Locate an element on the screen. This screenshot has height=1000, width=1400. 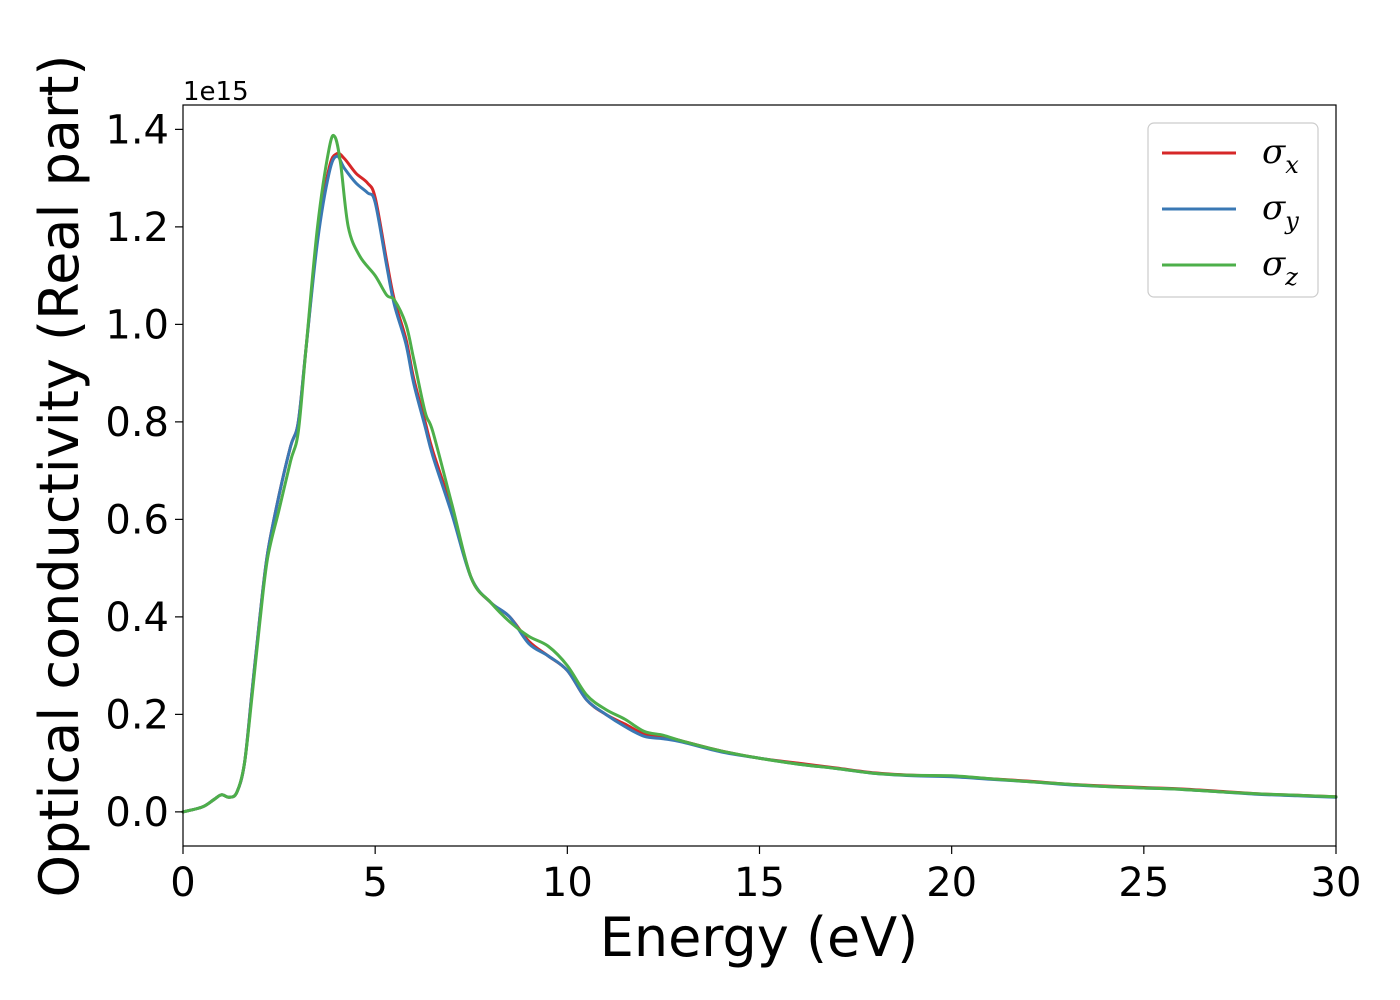
x-axis: 0 5 10 15 20 25 30 is located at coordinates (765, 876).